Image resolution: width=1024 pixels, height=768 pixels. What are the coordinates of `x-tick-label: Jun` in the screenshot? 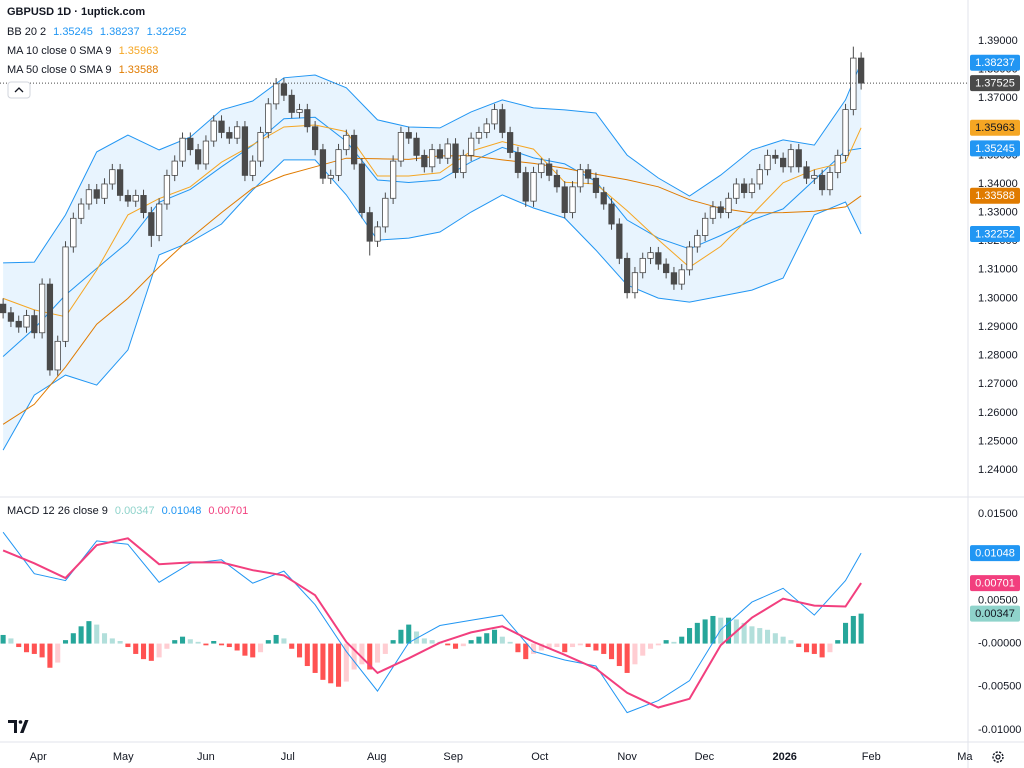 It's located at (206, 757).